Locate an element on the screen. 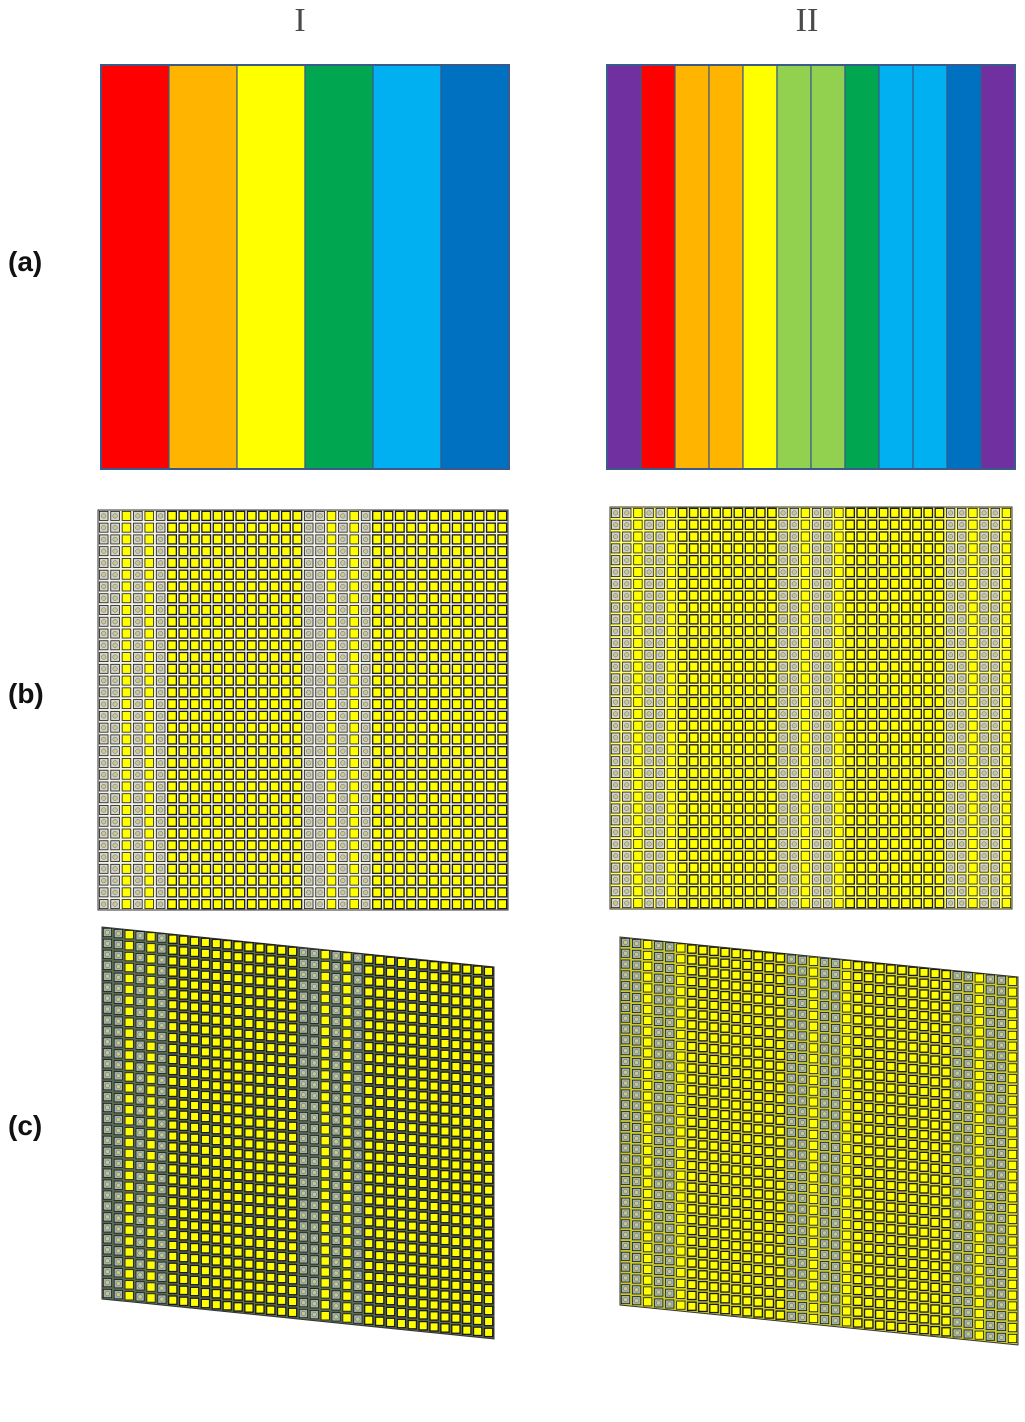  stripe-layout-II is located at coordinates (811, 267).